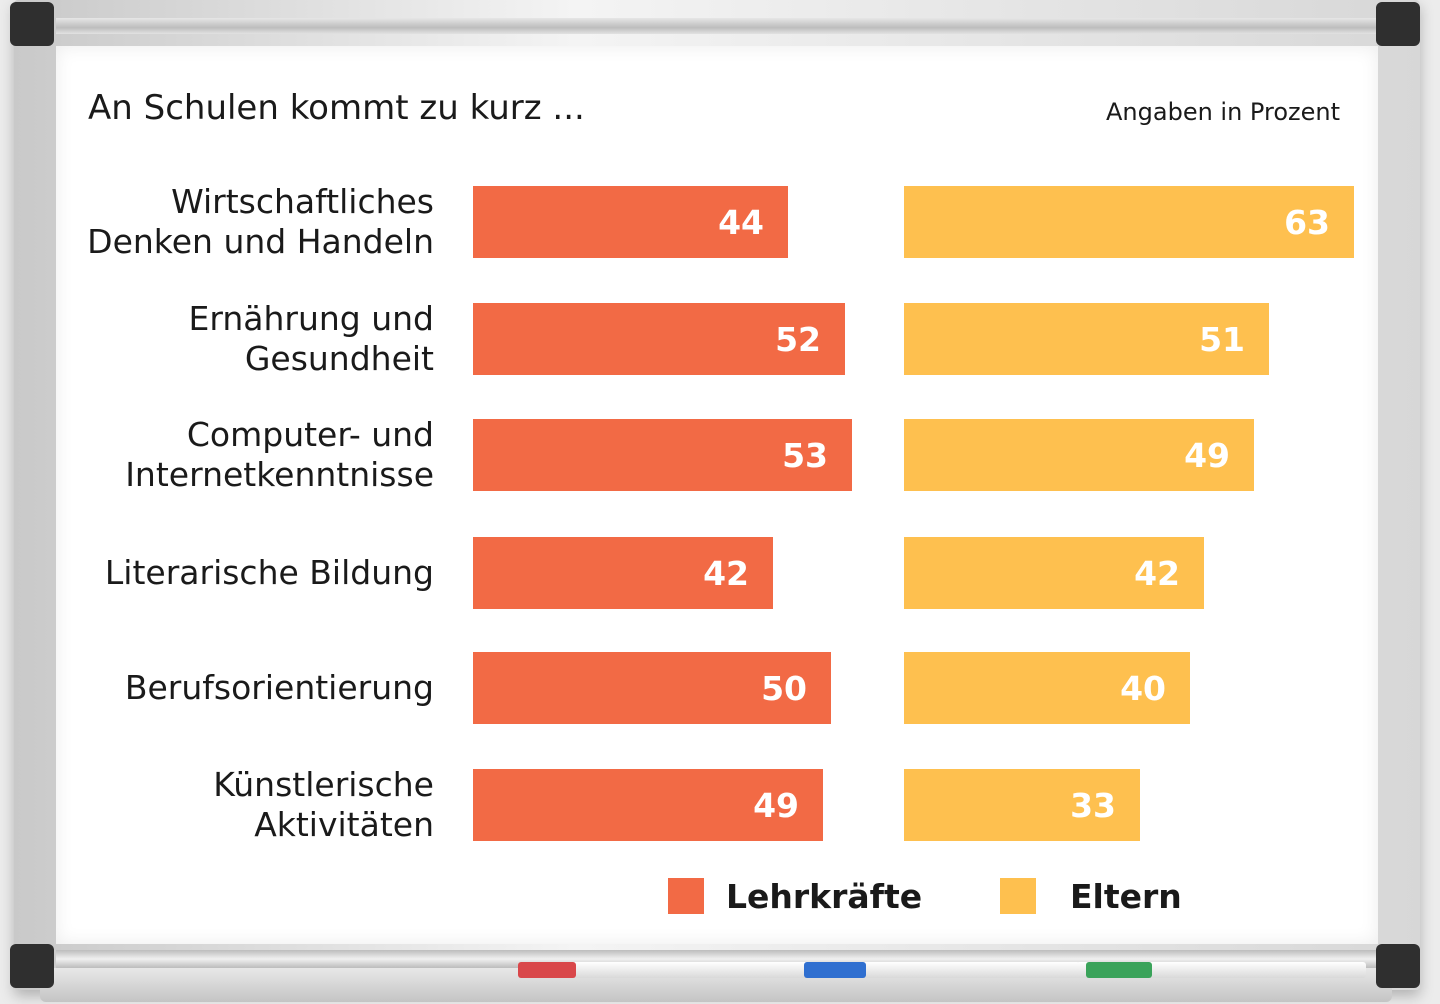  What do you see at coordinates (784, 688) in the screenshot?
I see `data-label-lehrkraefte: 50` at bounding box center [784, 688].